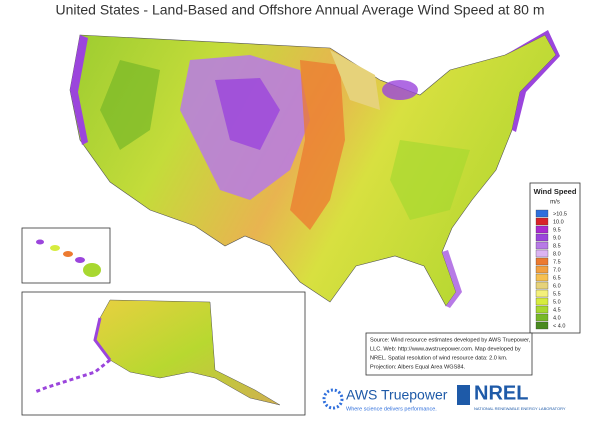  I want to click on source-frame, so click(449, 354).